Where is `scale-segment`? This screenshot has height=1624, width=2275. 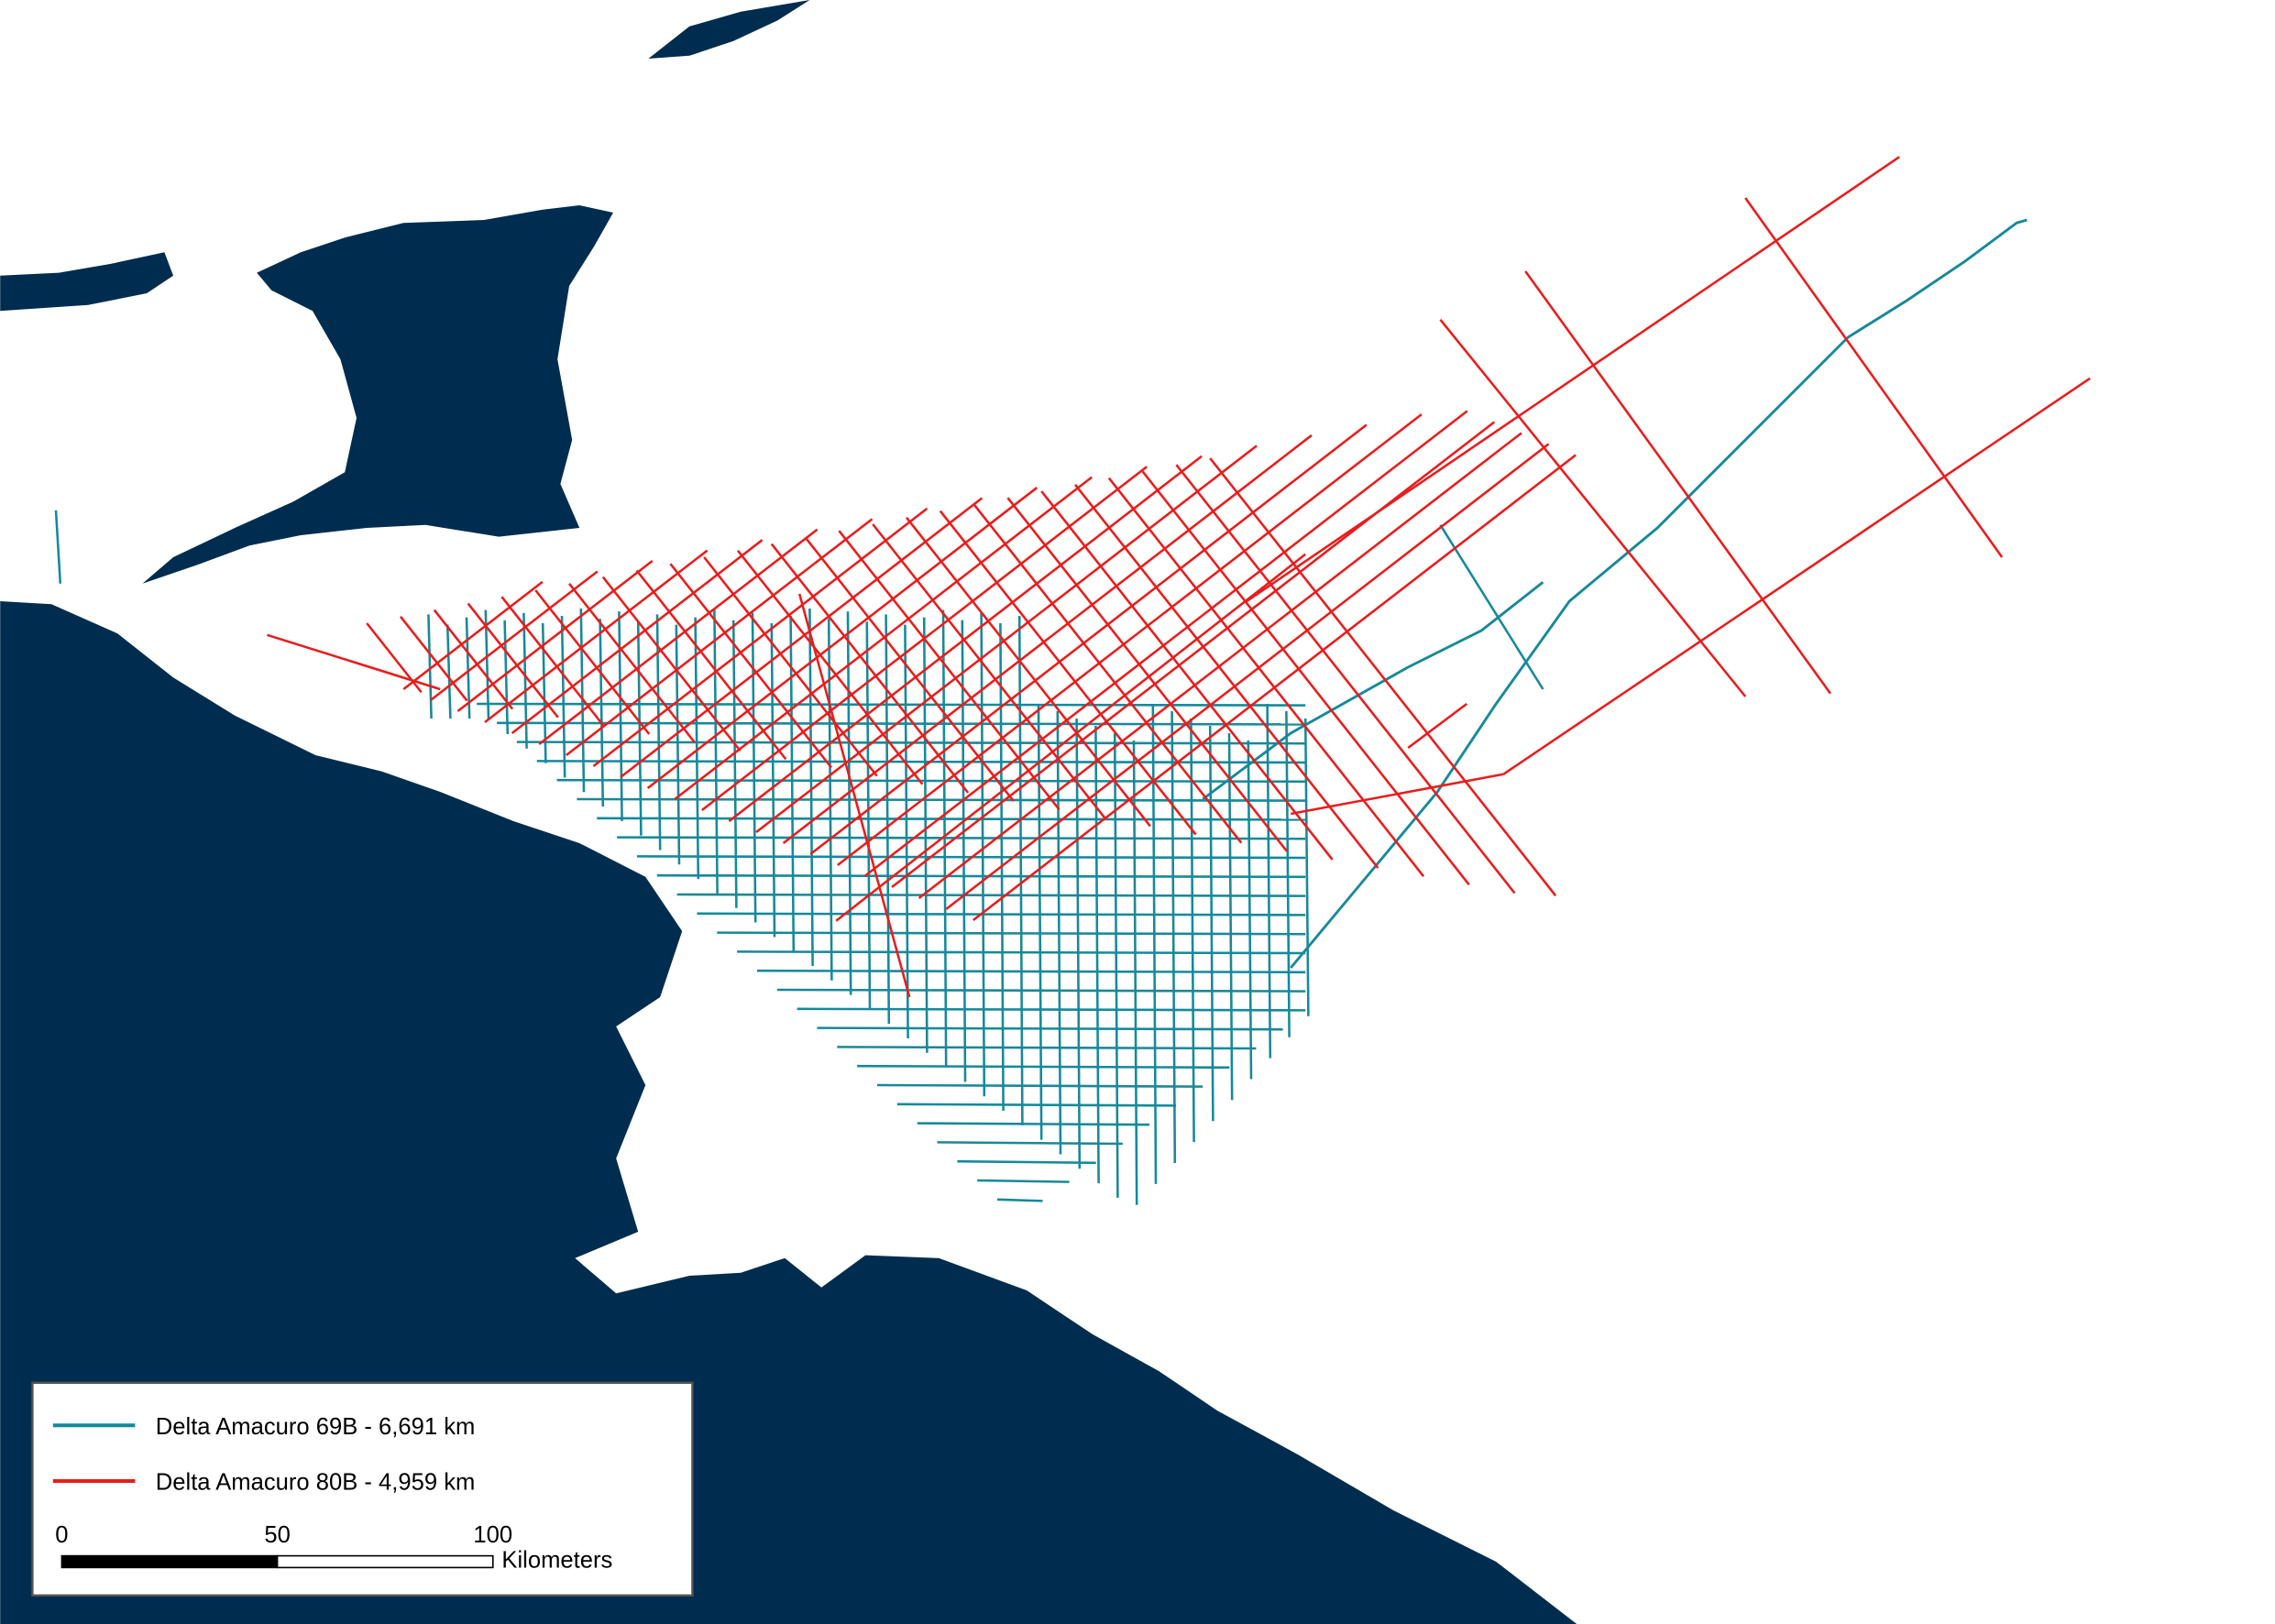
scale-segment is located at coordinates (385, 1561).